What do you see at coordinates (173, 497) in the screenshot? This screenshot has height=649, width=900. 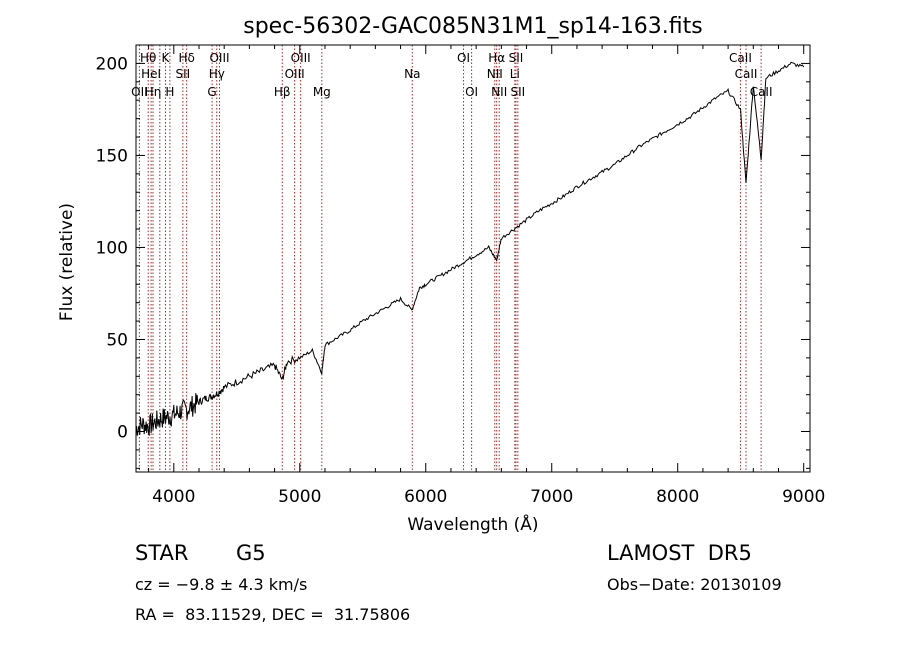 I see `x-tick-label: 4000` at bounding box center [173, 497].